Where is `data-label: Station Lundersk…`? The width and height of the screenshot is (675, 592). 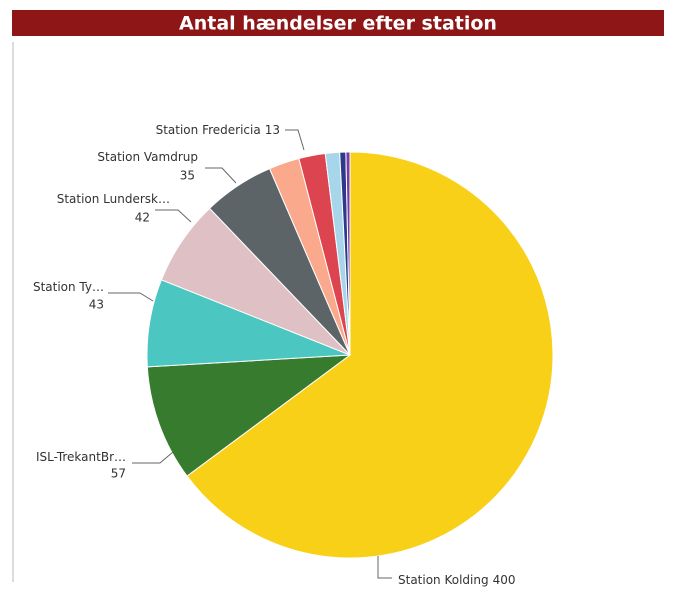 data-label: Station Lundersk… is located at coordinates (113, 199).